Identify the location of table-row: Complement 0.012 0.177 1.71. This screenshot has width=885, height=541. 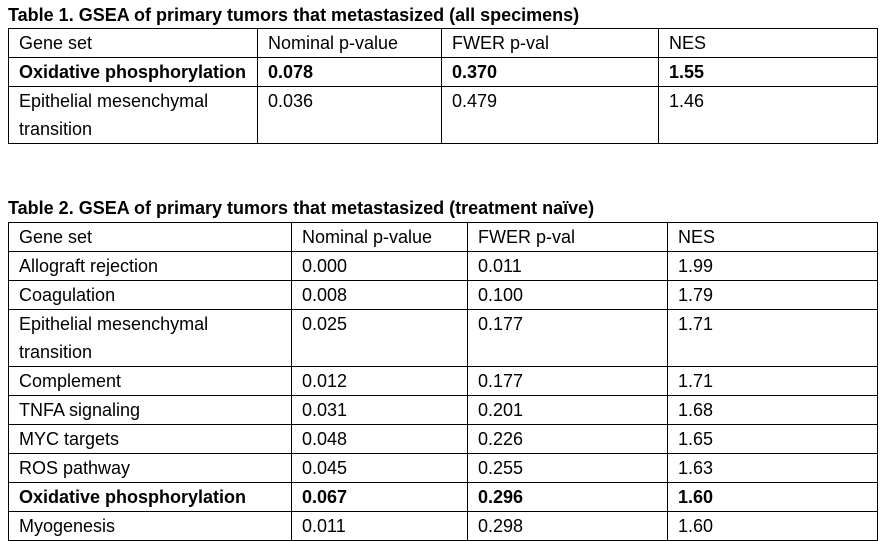
(443, 381).